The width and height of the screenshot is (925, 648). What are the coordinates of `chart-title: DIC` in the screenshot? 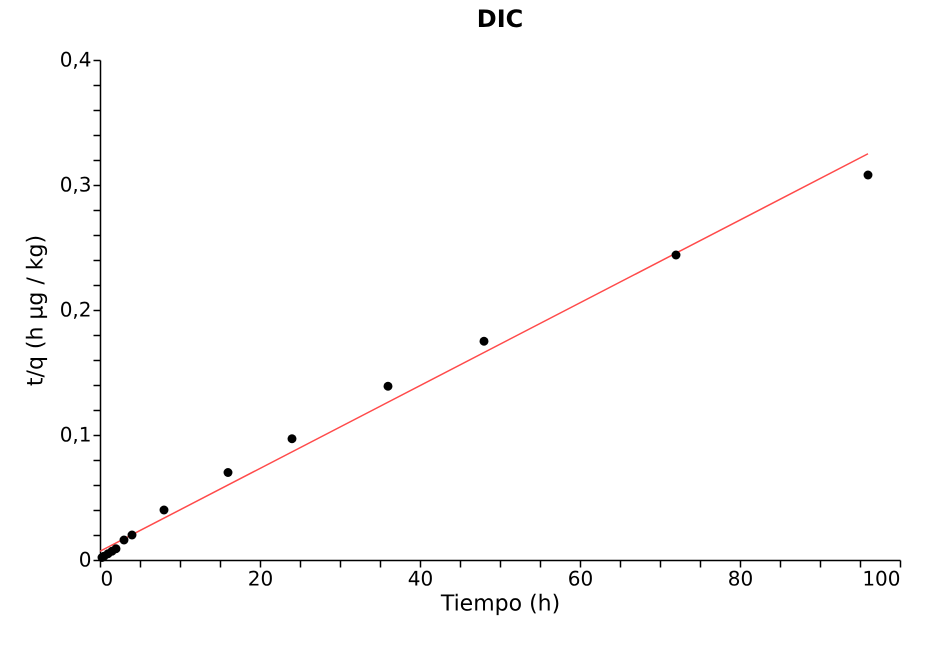 It's located at (500, 19).